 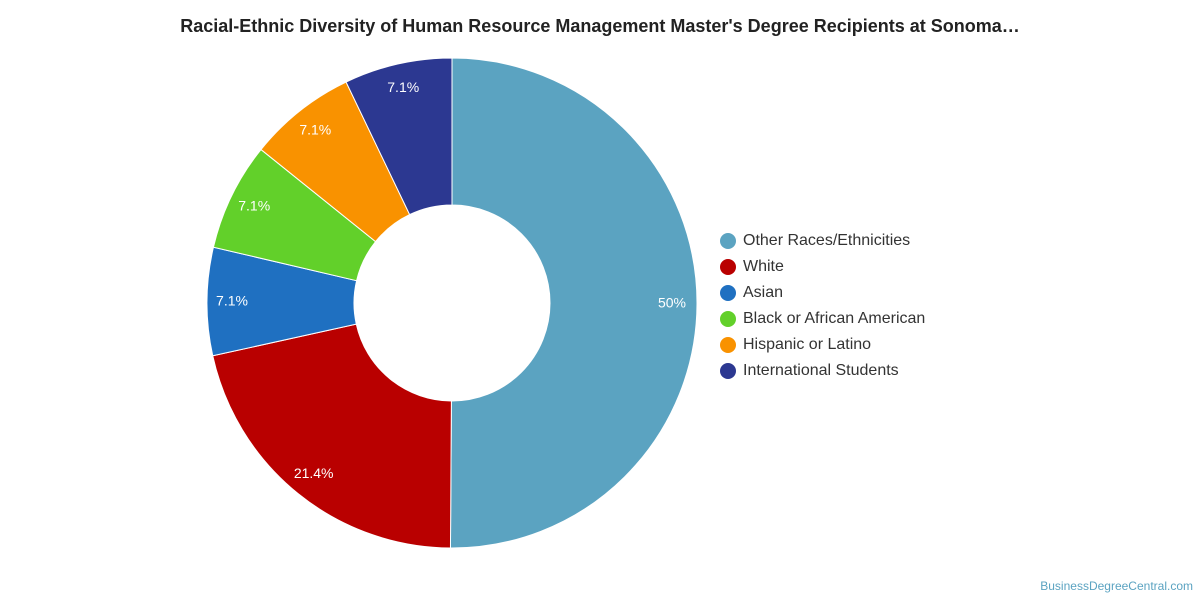 I want to click on slice-international-students, so click(x=399, y=136).